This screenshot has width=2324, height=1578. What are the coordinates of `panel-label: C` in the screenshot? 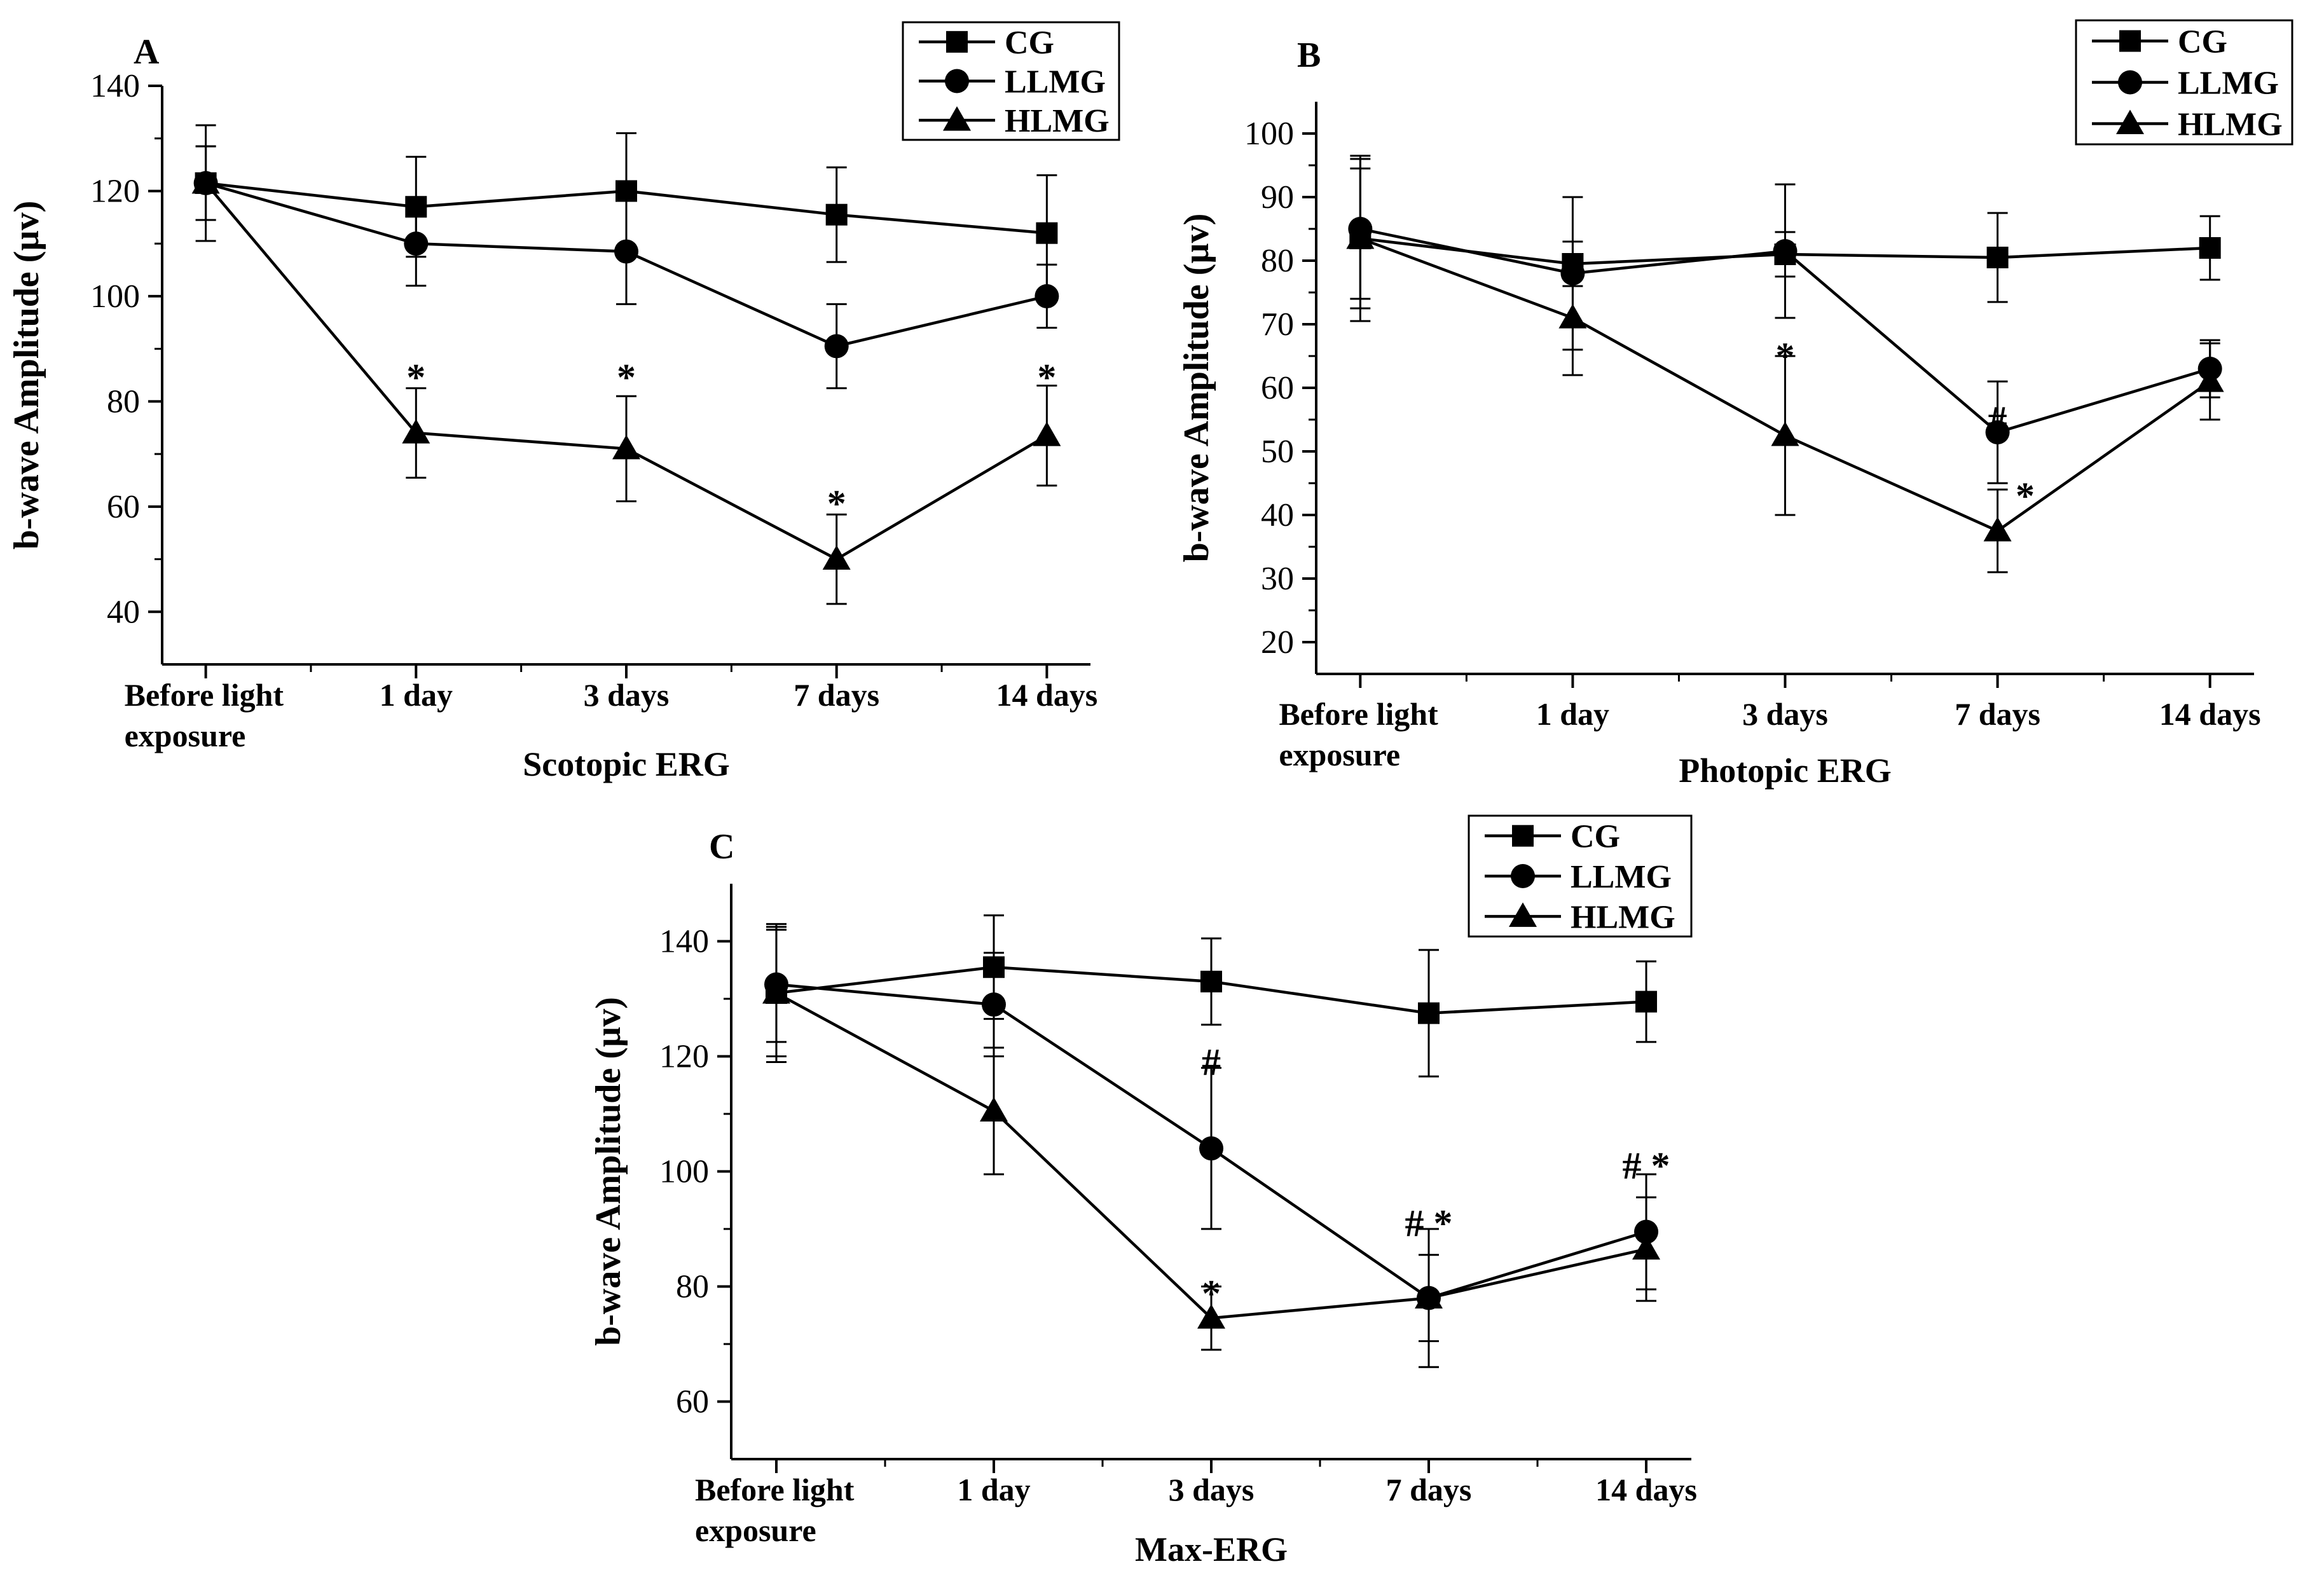 It's located at (721, 847).